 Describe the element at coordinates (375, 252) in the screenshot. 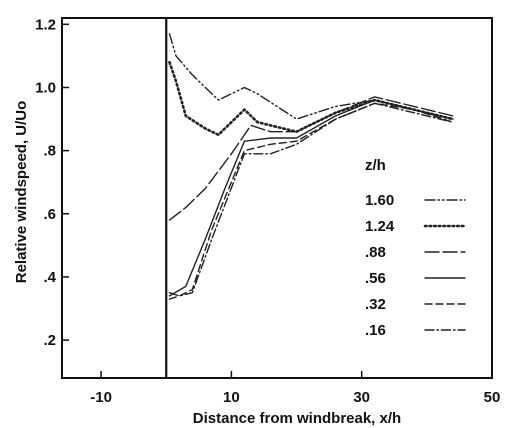

I see `legend-label: .88` at that location.